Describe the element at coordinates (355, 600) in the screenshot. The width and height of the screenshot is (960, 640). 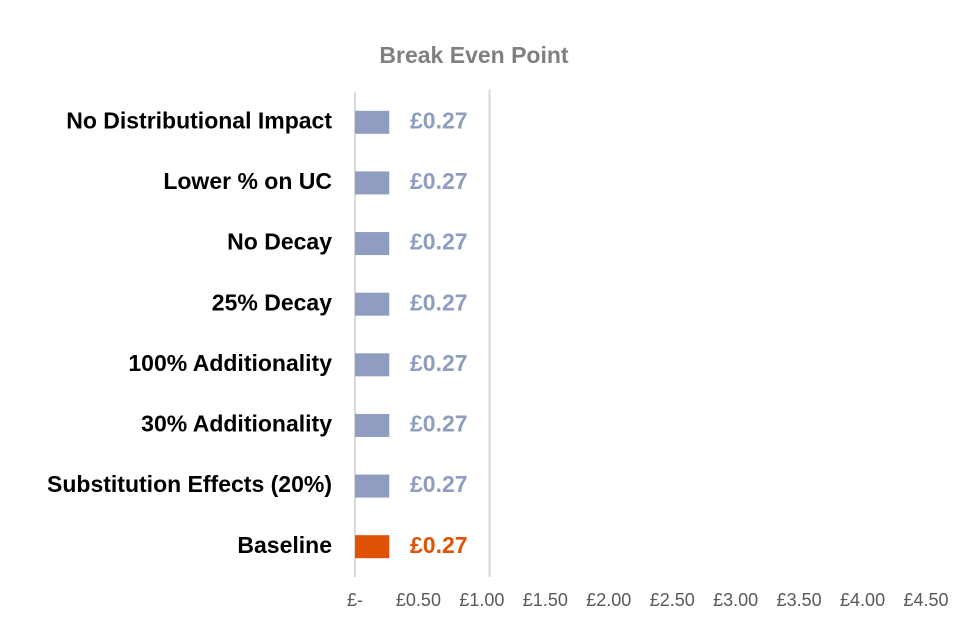
I see `x-tick-label: £-` at that location.